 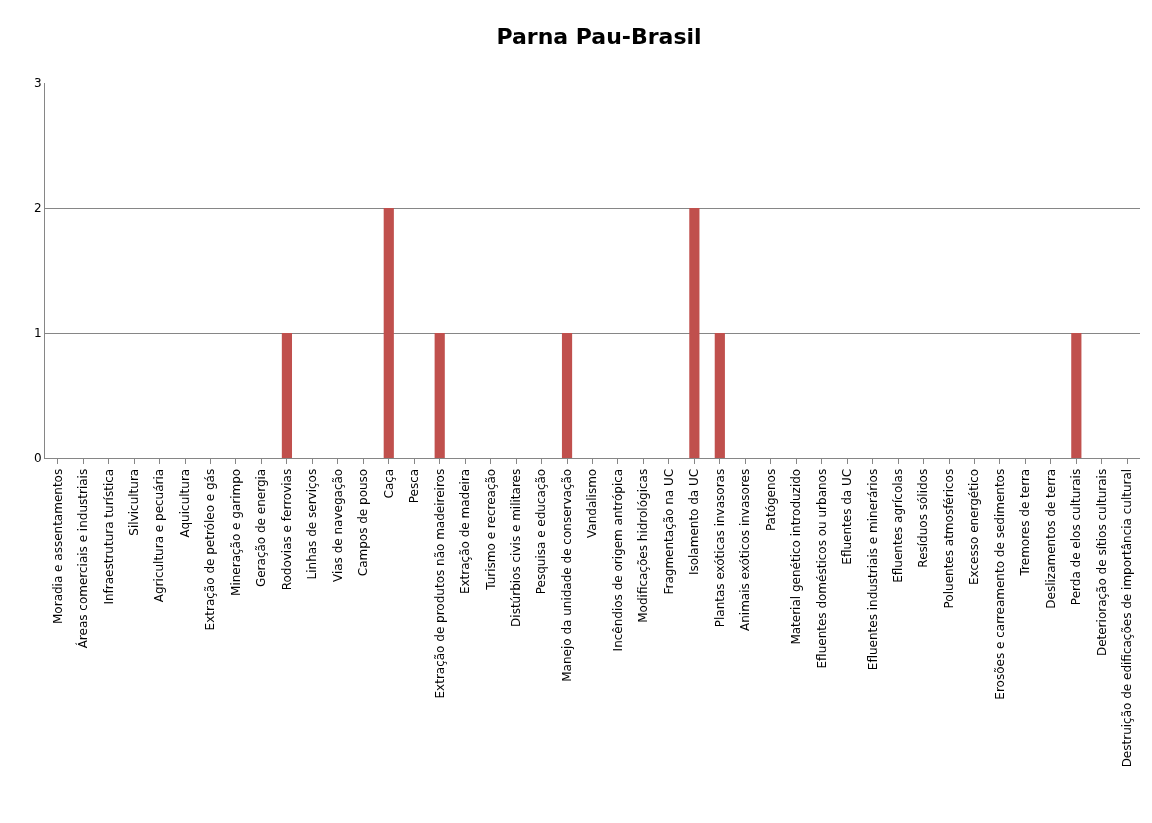 What do you see at coordinates (414, 486) in the screenshot?
I see `x-tick-label: Pesca` at bounding box center [414, 486].